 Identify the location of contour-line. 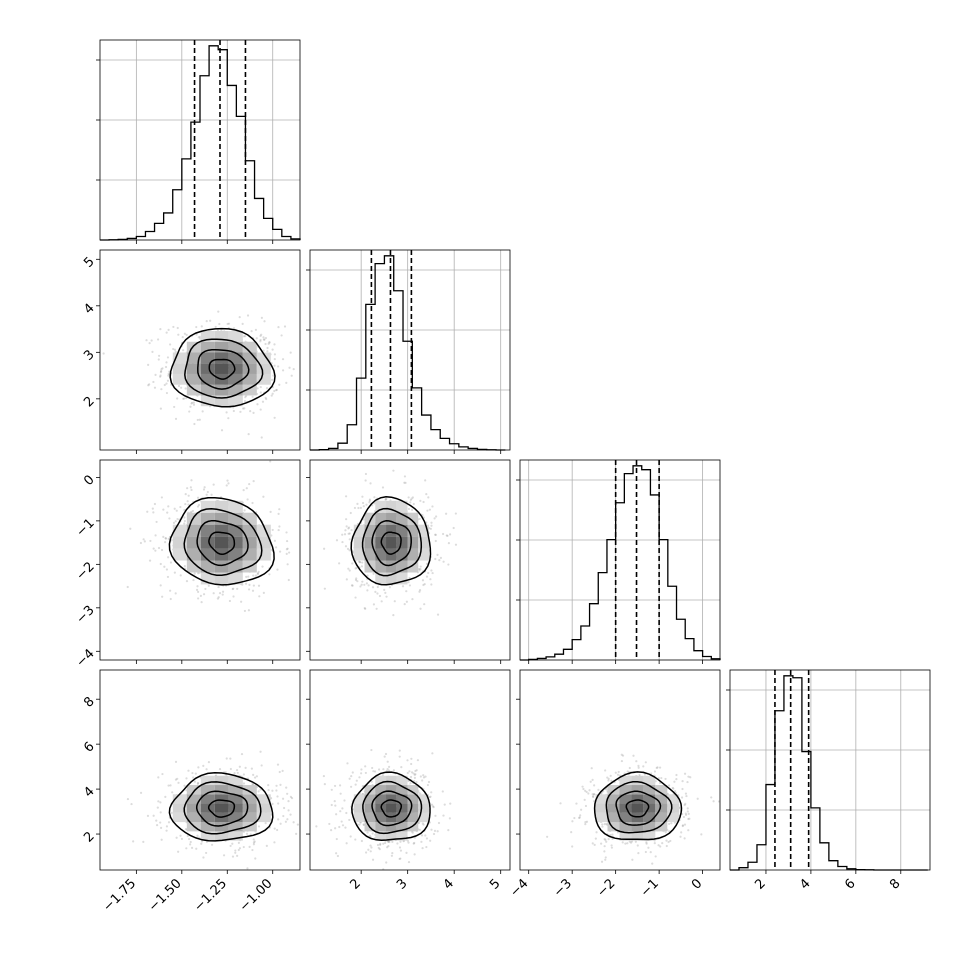
(391, 806).